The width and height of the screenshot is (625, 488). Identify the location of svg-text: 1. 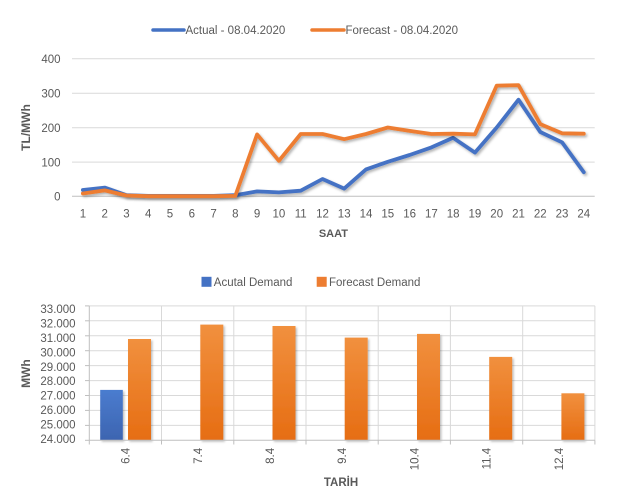
(83, 214).